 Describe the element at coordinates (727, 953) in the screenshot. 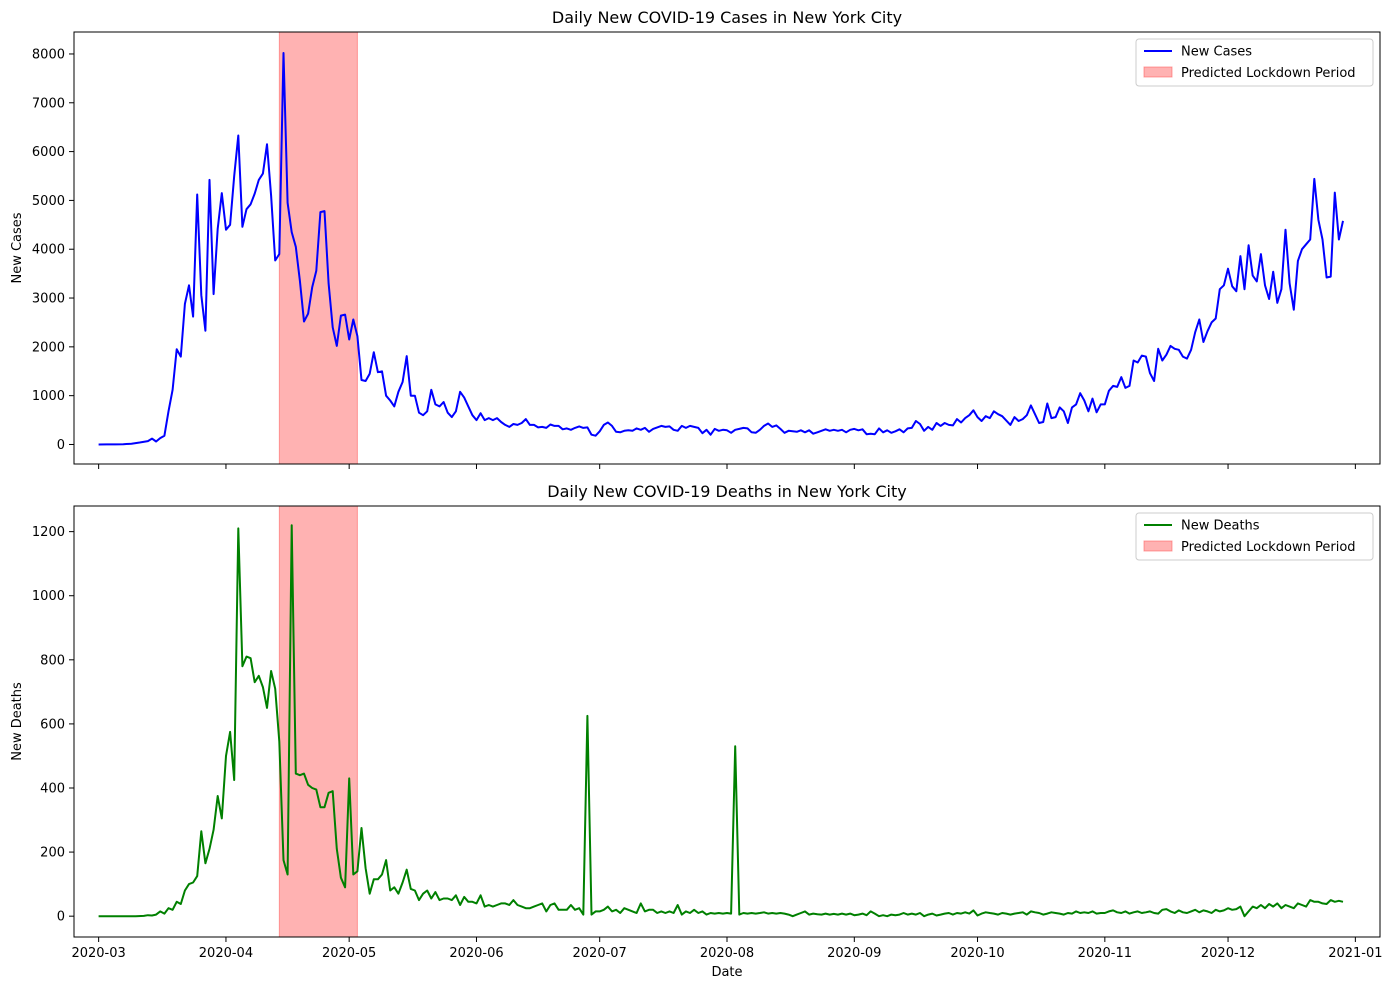

I see `x-tick-label: 2020-08` at that location.